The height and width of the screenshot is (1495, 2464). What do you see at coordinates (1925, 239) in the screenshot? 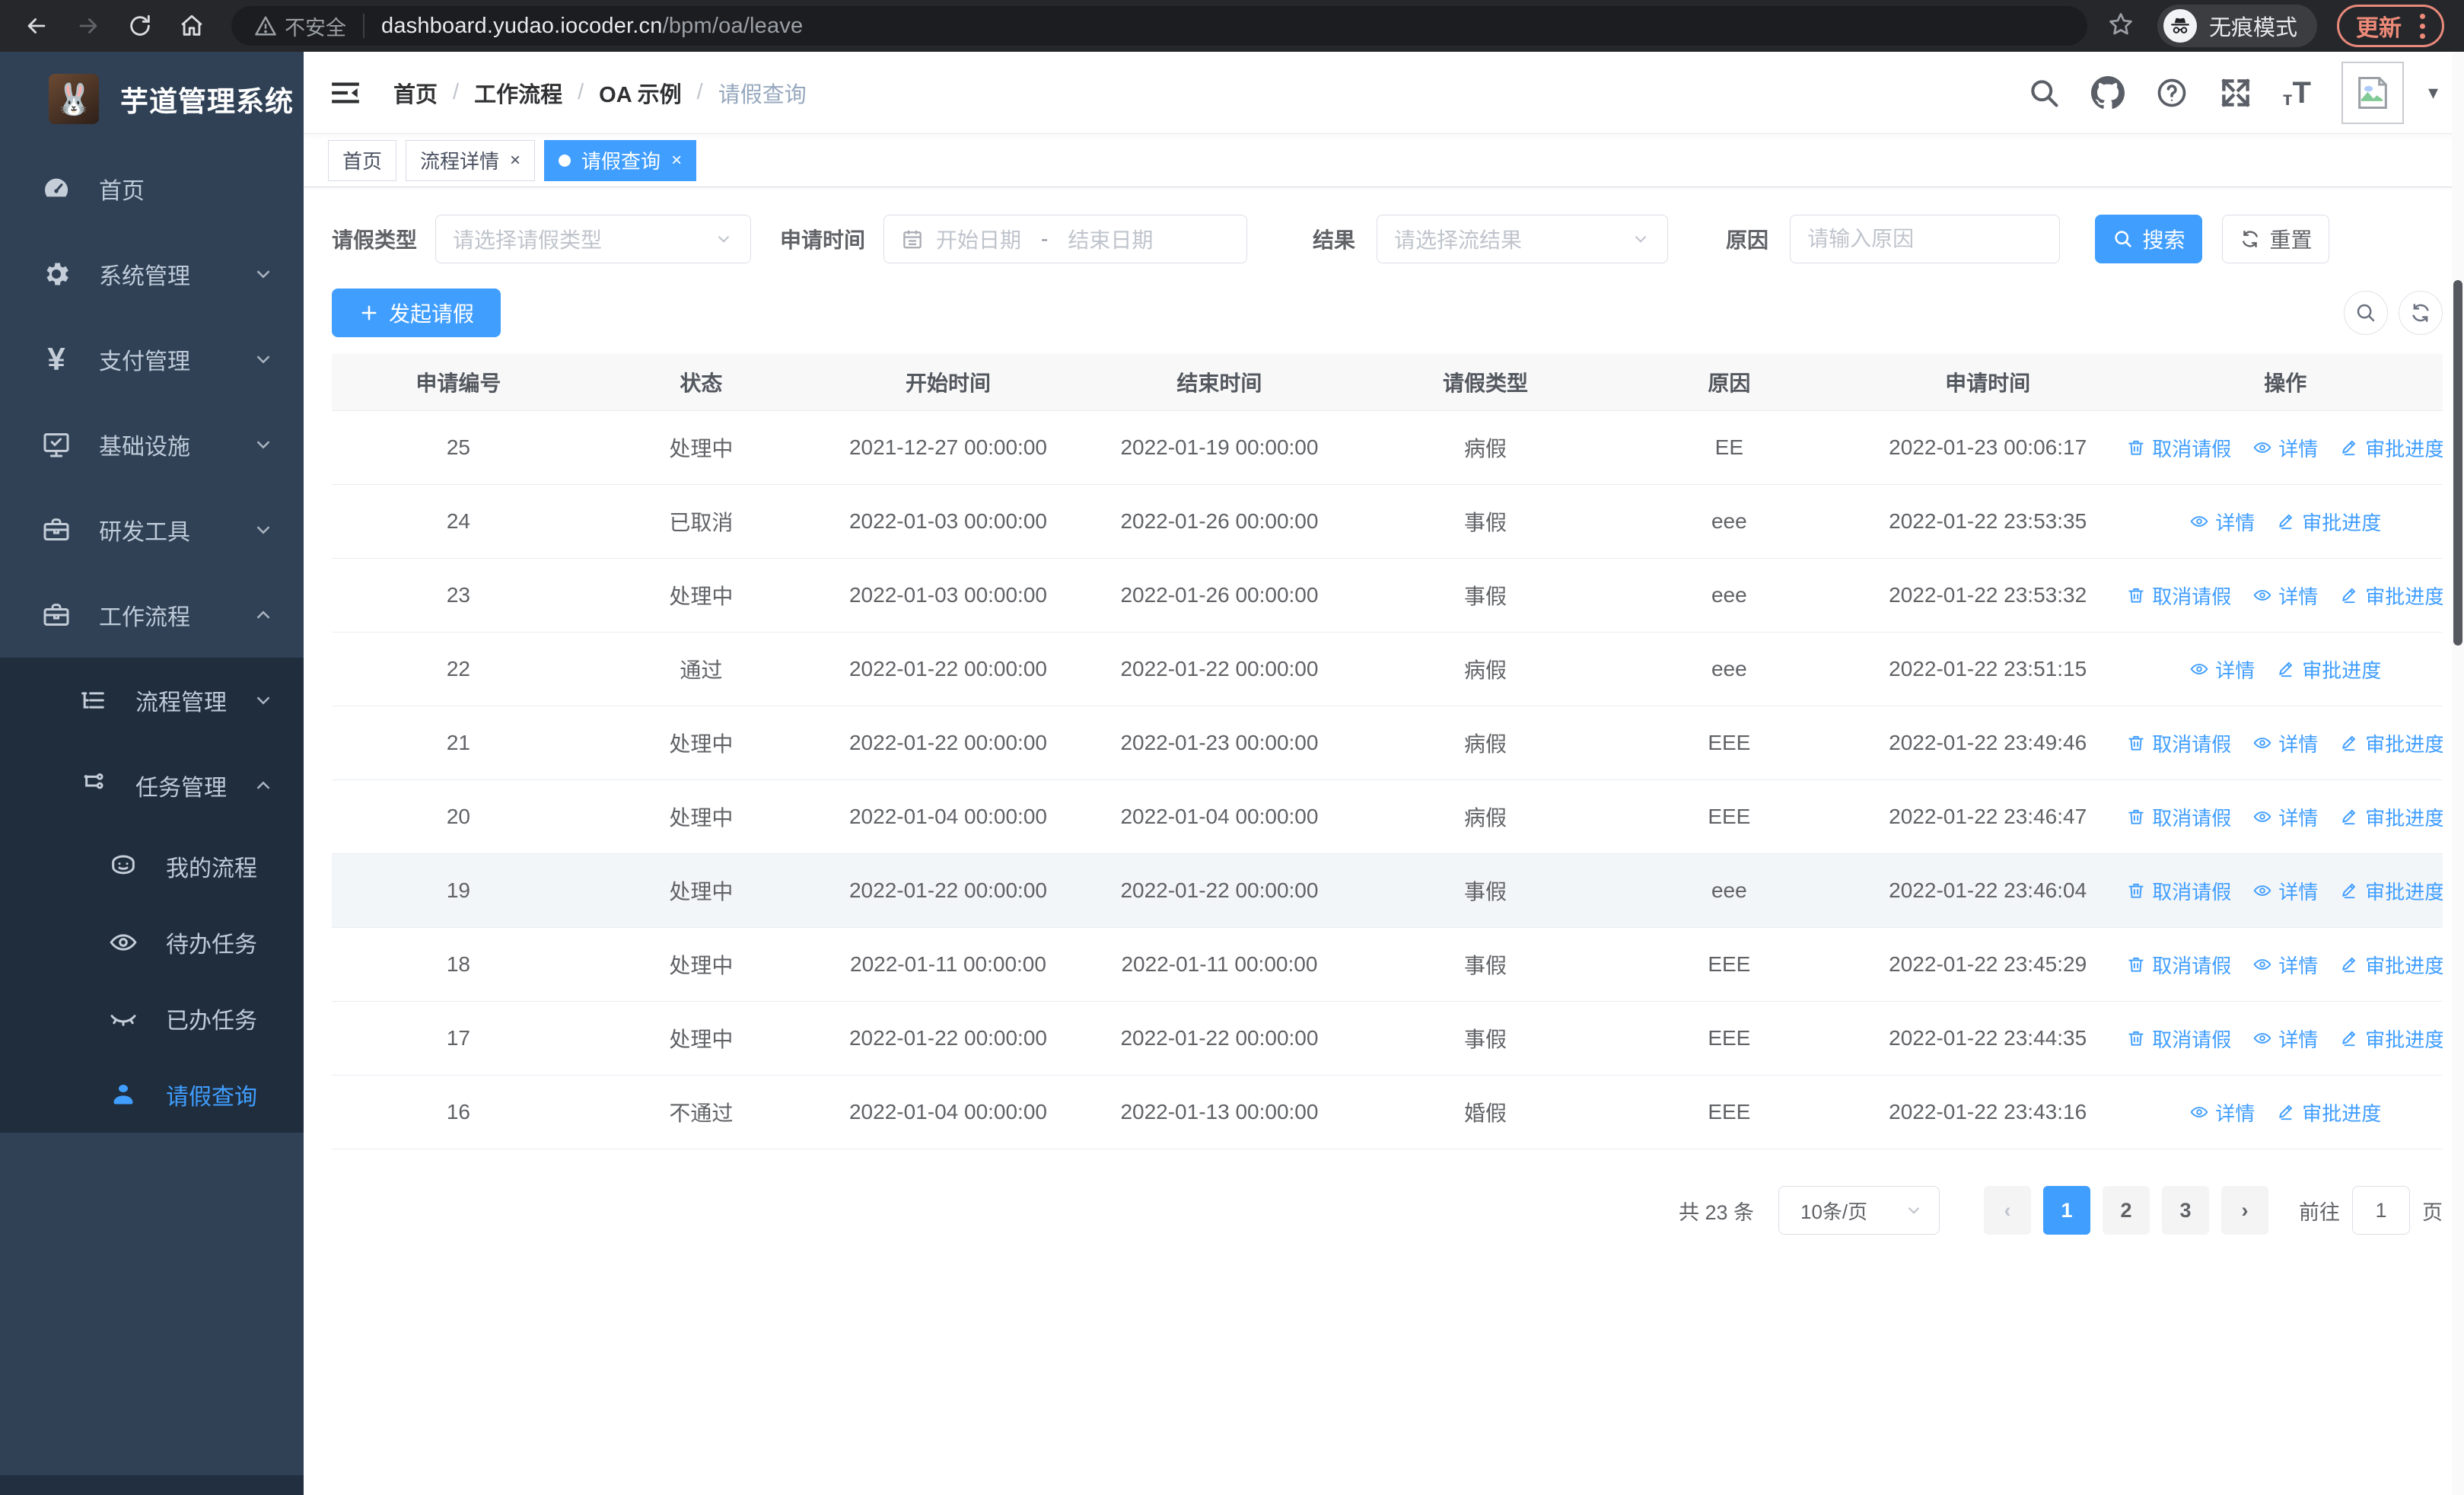
I see `reason-input` at bounding box center [1925, 239].